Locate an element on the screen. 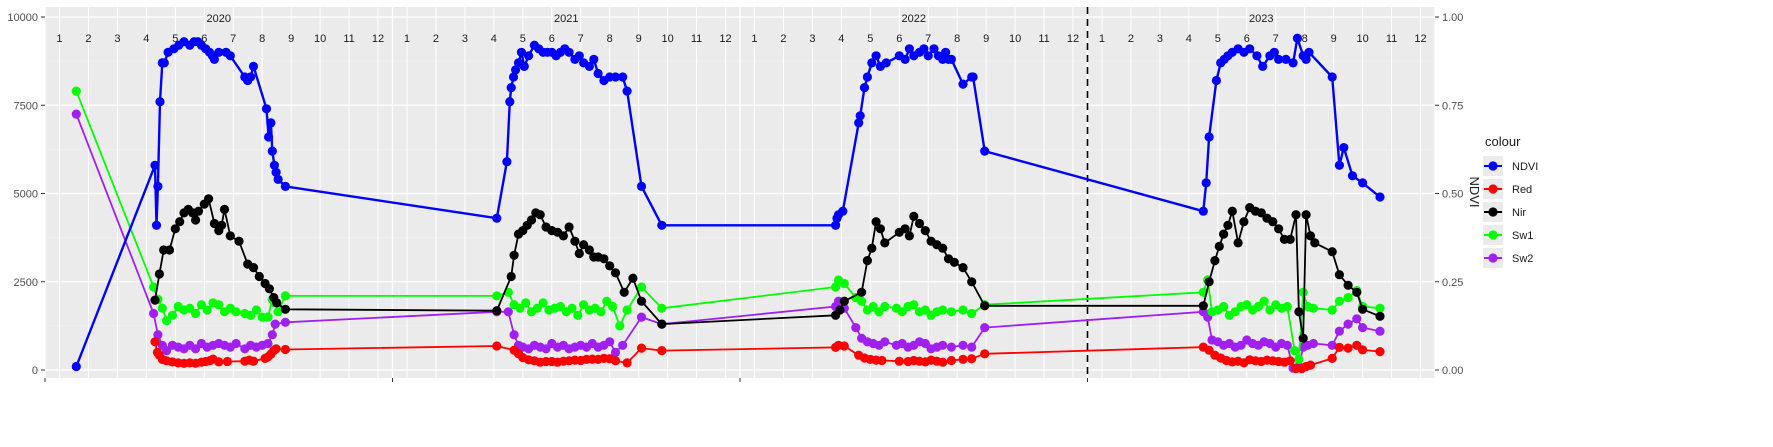  month-label: 3 is located at coordinates (1160, 39).